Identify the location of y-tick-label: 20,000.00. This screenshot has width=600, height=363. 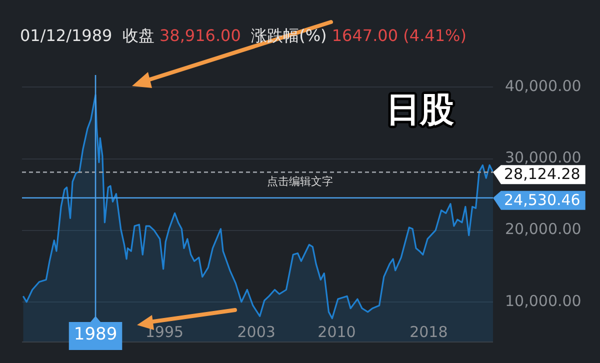
(543, 229).